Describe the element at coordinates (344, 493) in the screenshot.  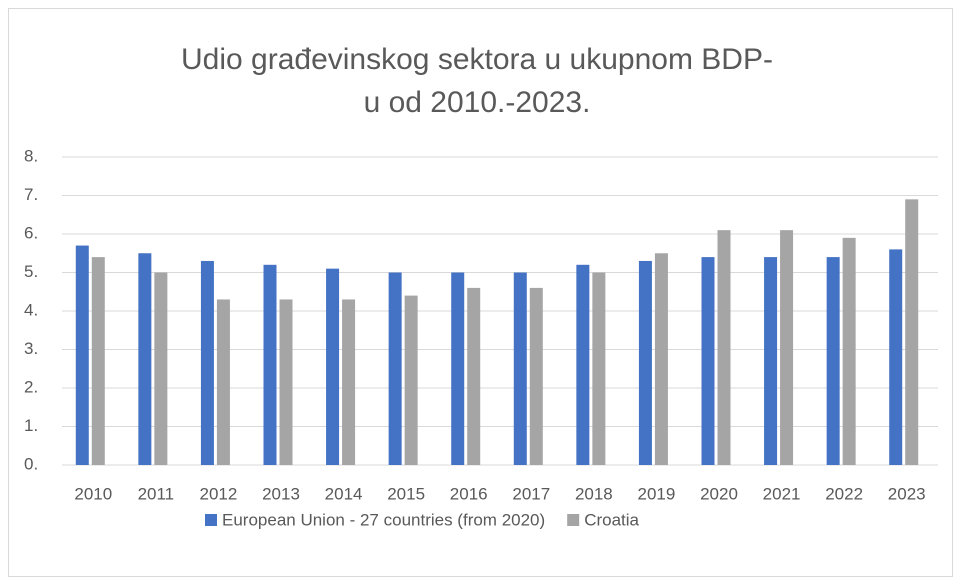
I see `x-tick-label: 2014` at that location.